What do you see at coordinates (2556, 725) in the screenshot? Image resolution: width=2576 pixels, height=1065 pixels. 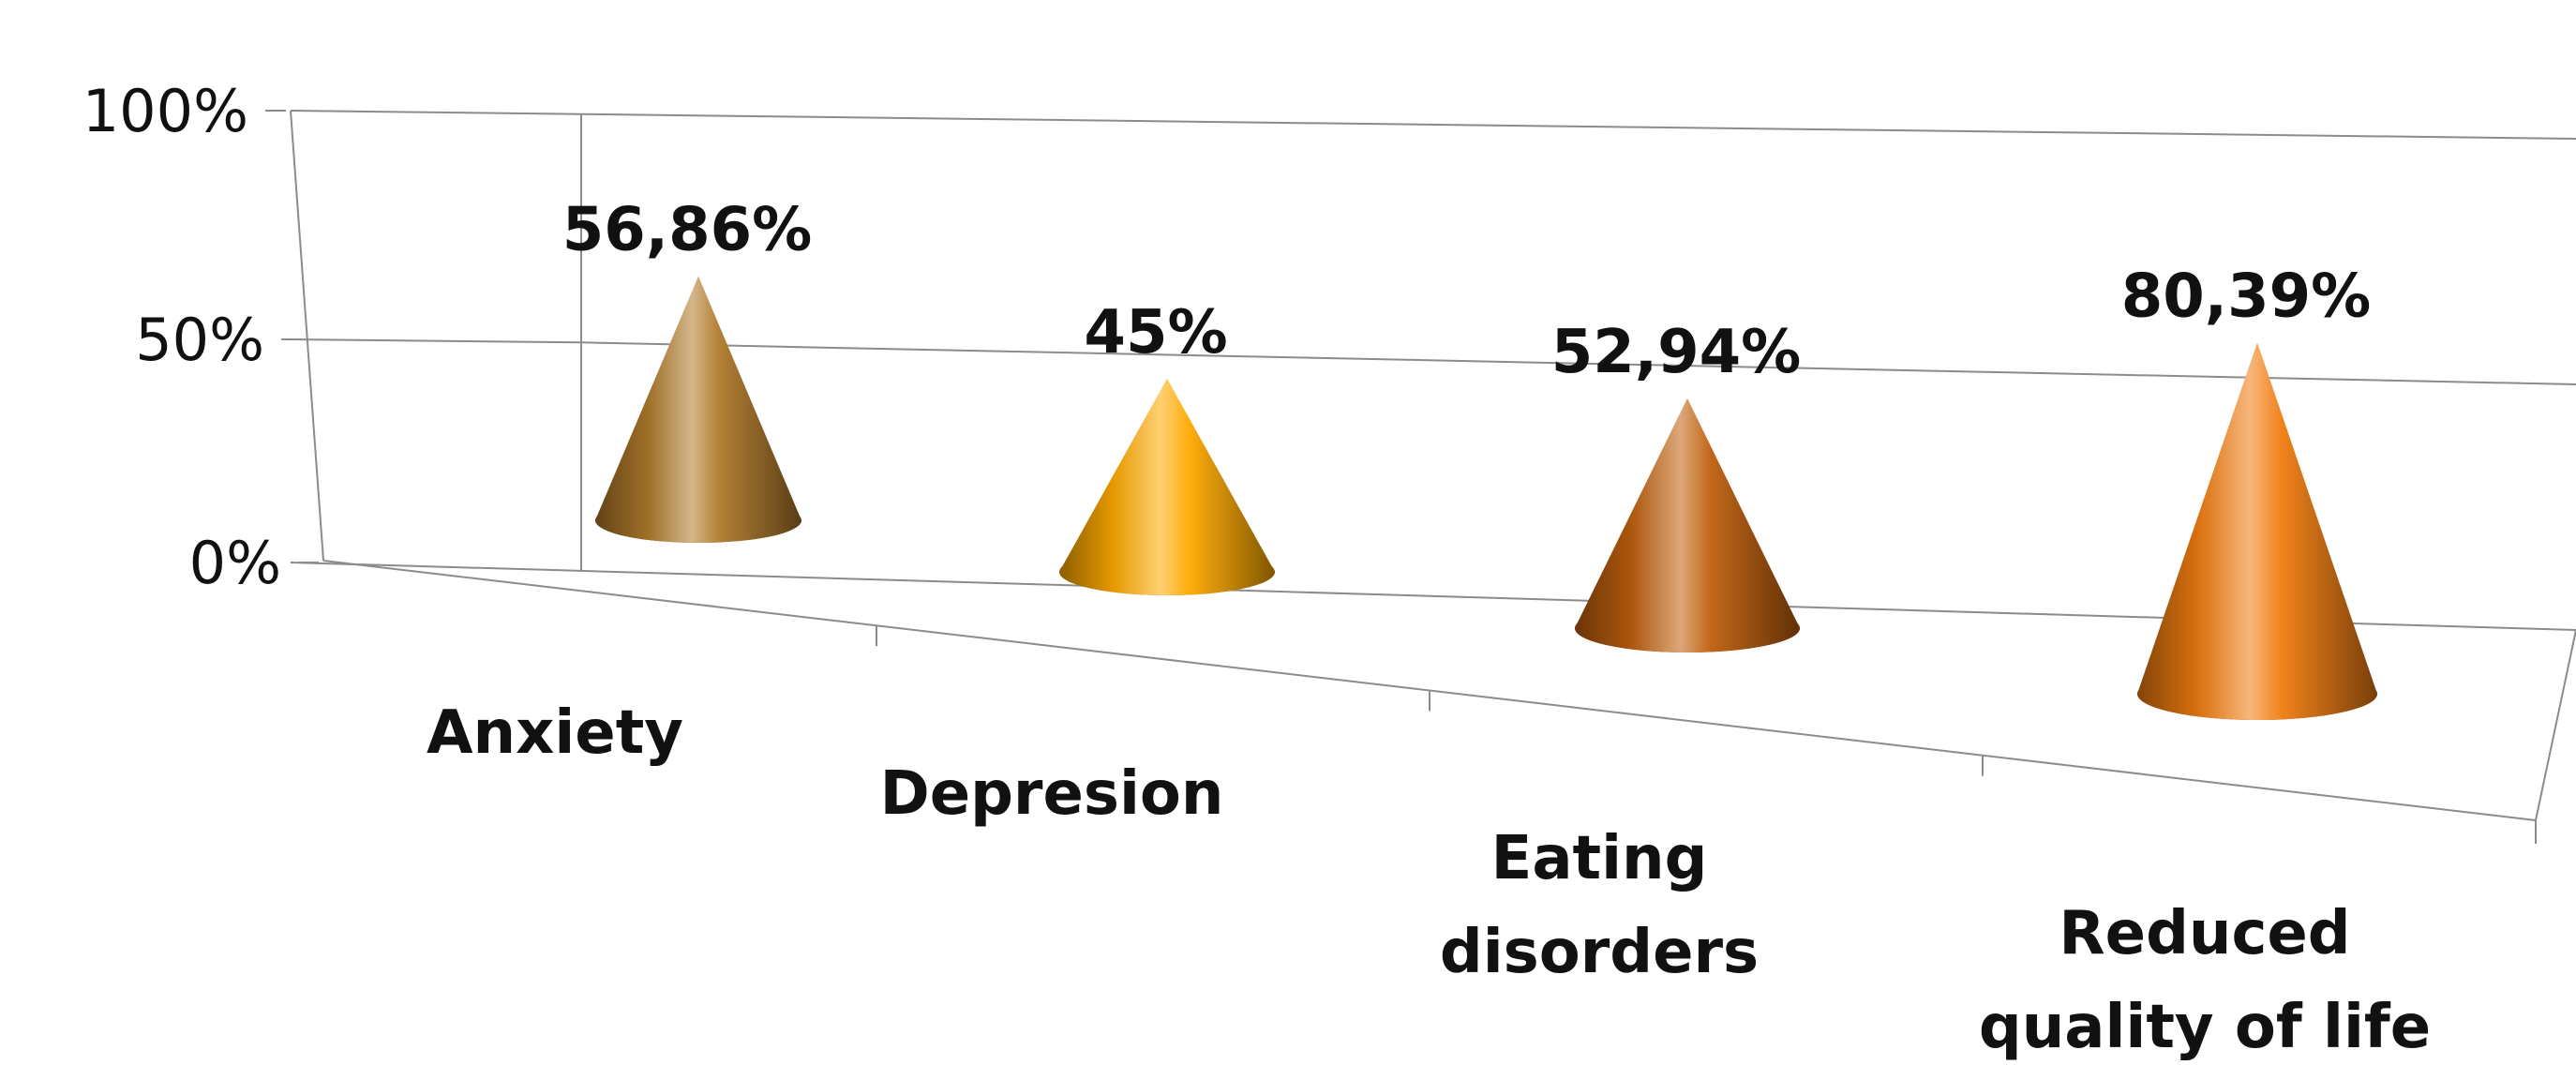 I see `floor-right-edge` at bounding box center [2556, 725].